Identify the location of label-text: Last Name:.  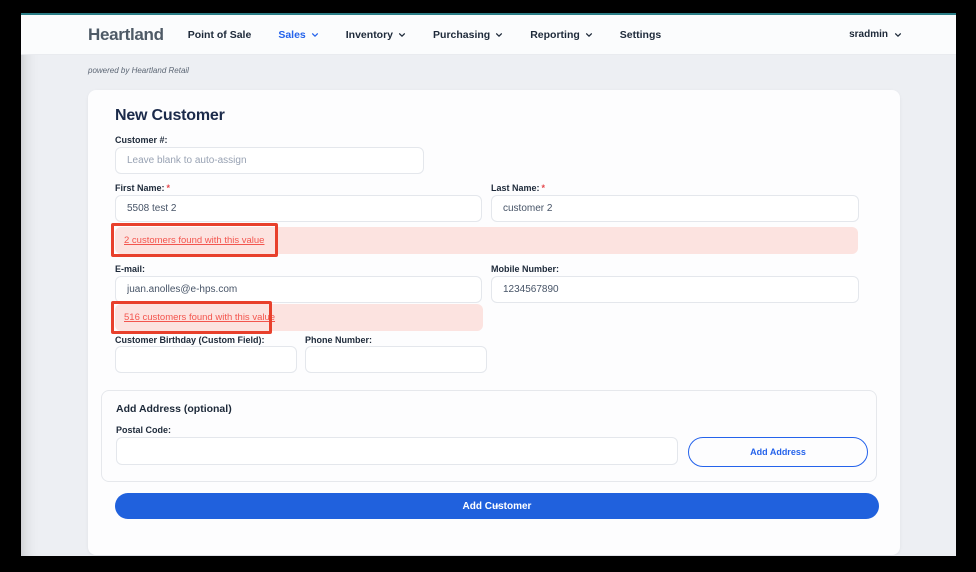
(515, 188).